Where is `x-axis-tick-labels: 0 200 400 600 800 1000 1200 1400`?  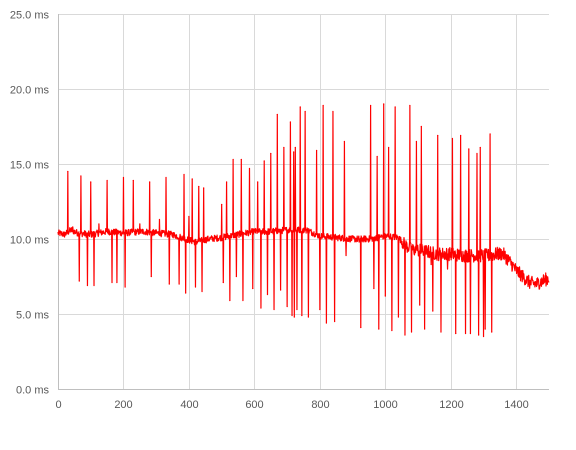
x-axis-tick-labels: 0 200 400 600 800 1000 1200 1400 is located at coordinates (291, 405).